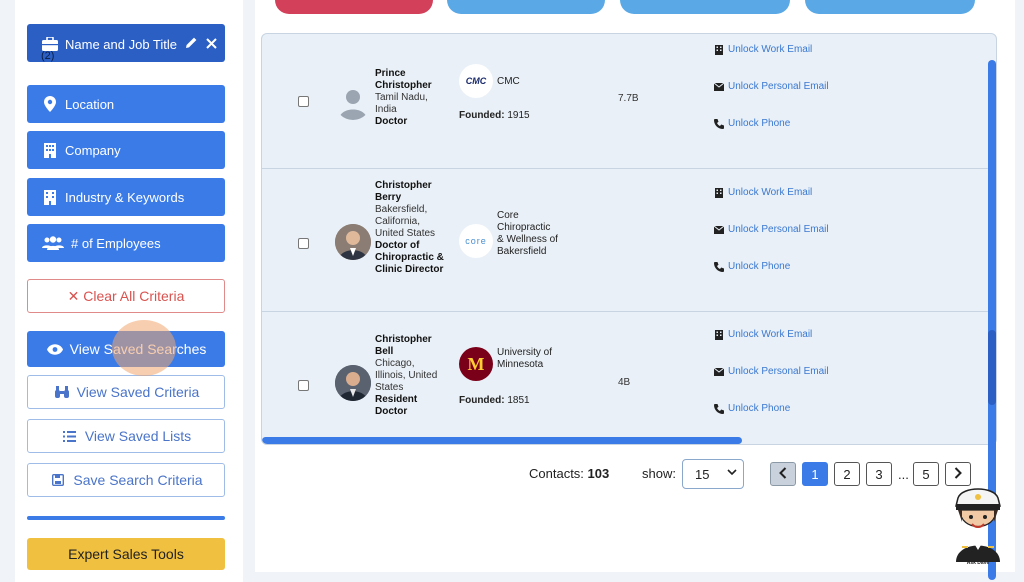  I want to click on view-saved-criteria-label: View Saved Criteria, so click(138, 392).